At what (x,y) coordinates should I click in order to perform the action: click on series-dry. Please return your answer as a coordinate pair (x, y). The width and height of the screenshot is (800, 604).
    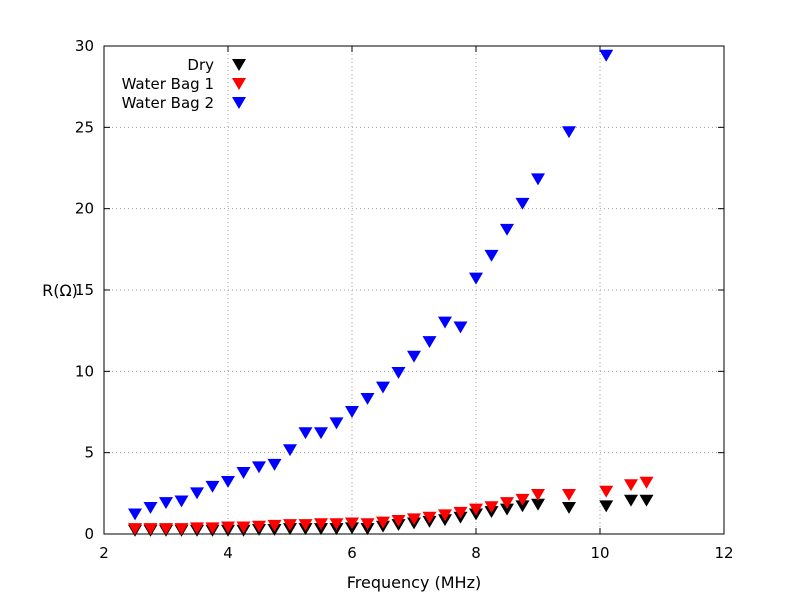
    Looking at the image, I should click on (391, 515).